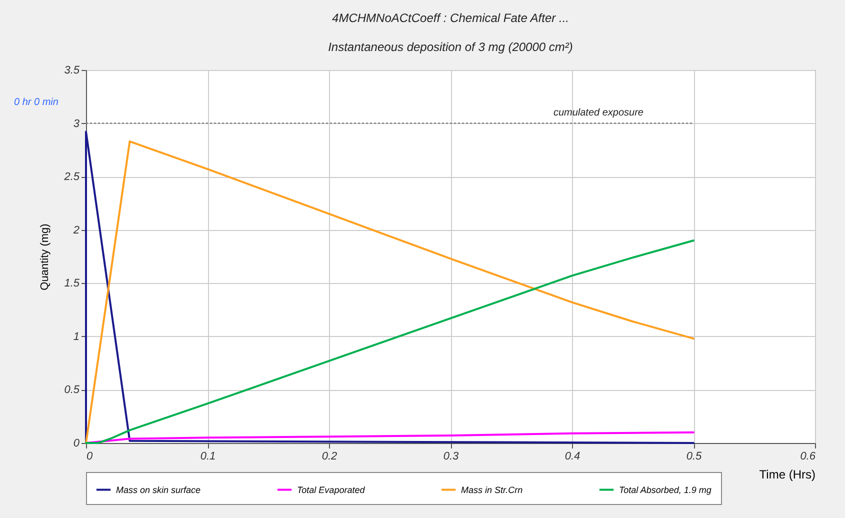 The width and height of the screenshot is (845, 518). I want to click on legend-label: Total Absorbed, 1.9 mg, so click(665, 489).